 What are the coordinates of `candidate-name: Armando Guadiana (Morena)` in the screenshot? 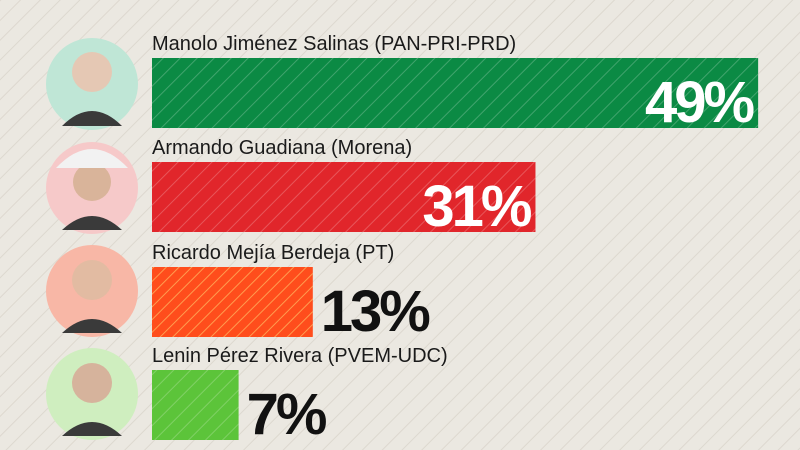 It's located at (282, 148).